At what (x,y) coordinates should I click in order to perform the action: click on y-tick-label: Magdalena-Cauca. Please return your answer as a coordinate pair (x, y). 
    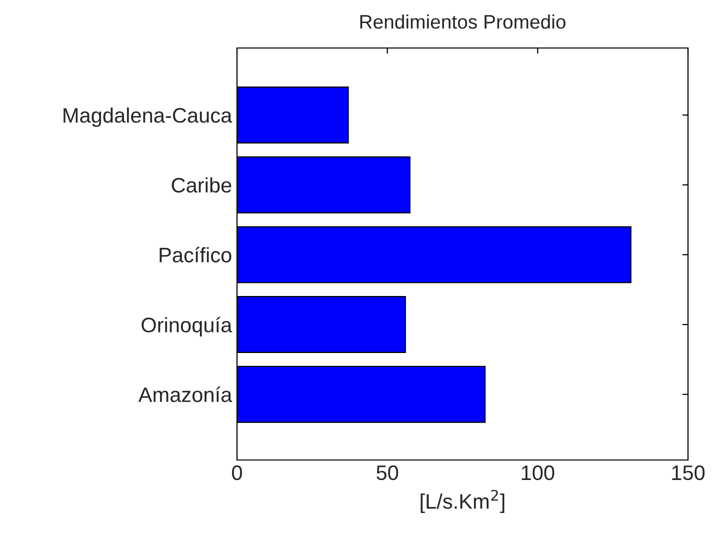
    Looking at the image, I should click on (148, 117).